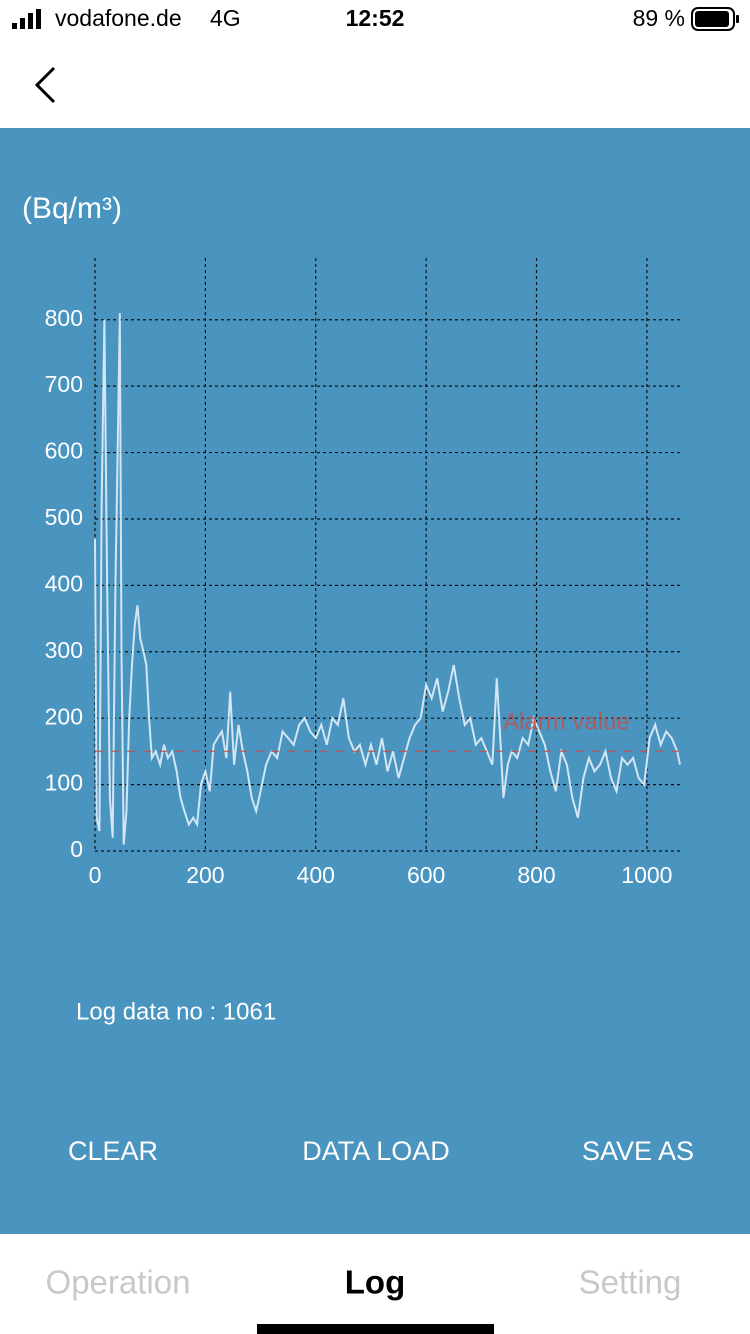 This screenshot has height=1334, width=750. I want to click on action-button: CLEAR, so click(113, 1151).